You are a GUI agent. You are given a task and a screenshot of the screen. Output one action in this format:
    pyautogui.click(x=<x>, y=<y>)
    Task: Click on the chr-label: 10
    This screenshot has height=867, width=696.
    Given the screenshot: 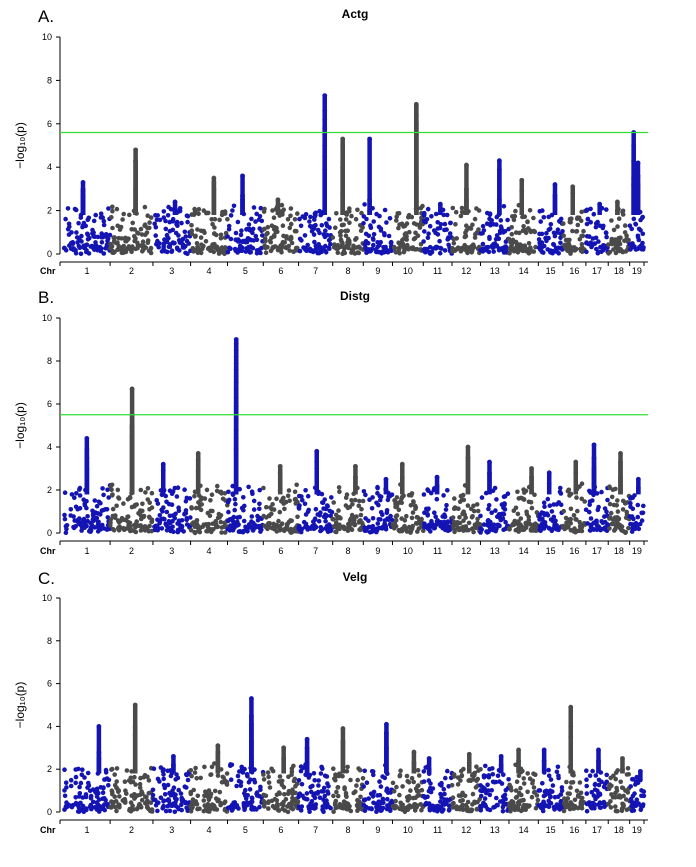 What is the action you would take?
    pyautogui.click(x=408, y=551)
    